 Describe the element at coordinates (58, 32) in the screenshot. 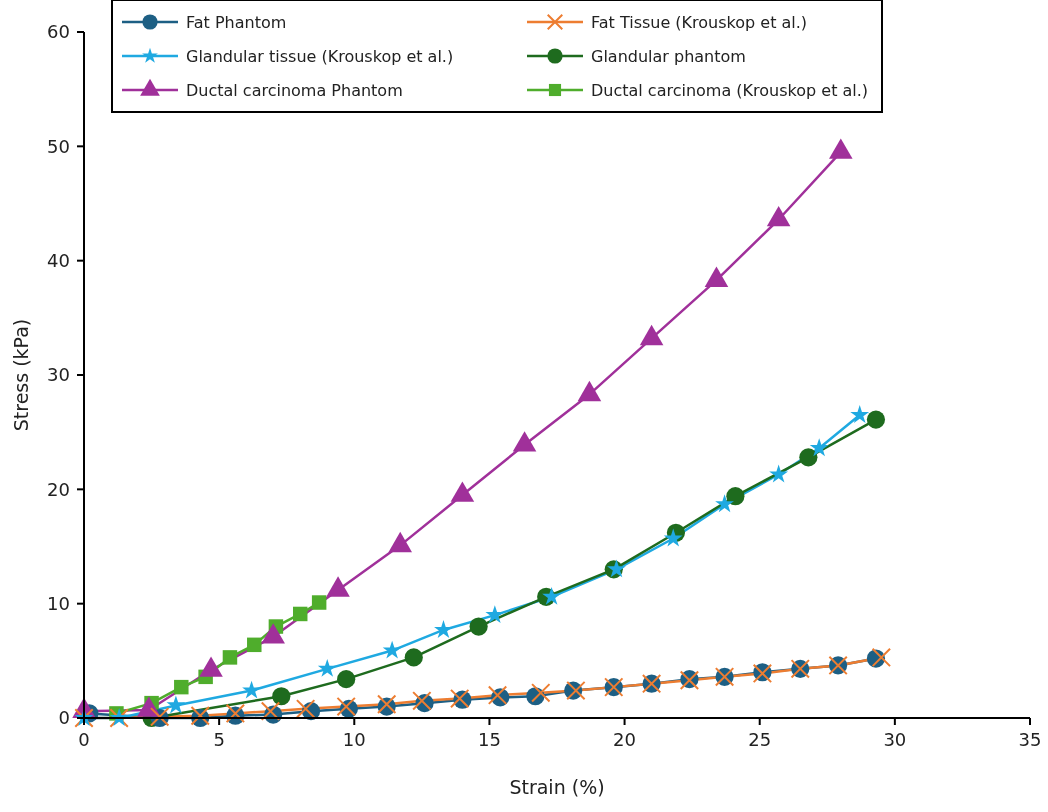

I see `y-tick-label: 60` at that location.